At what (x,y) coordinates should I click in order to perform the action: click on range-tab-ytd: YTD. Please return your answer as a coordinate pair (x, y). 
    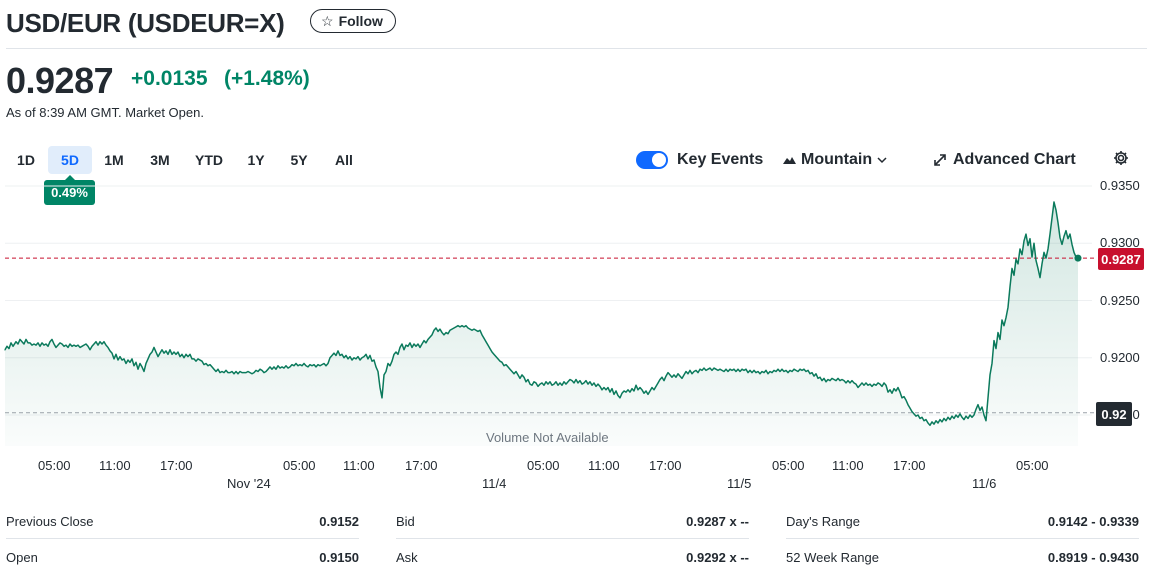
    Looking at the image, I should click on (209, 160).